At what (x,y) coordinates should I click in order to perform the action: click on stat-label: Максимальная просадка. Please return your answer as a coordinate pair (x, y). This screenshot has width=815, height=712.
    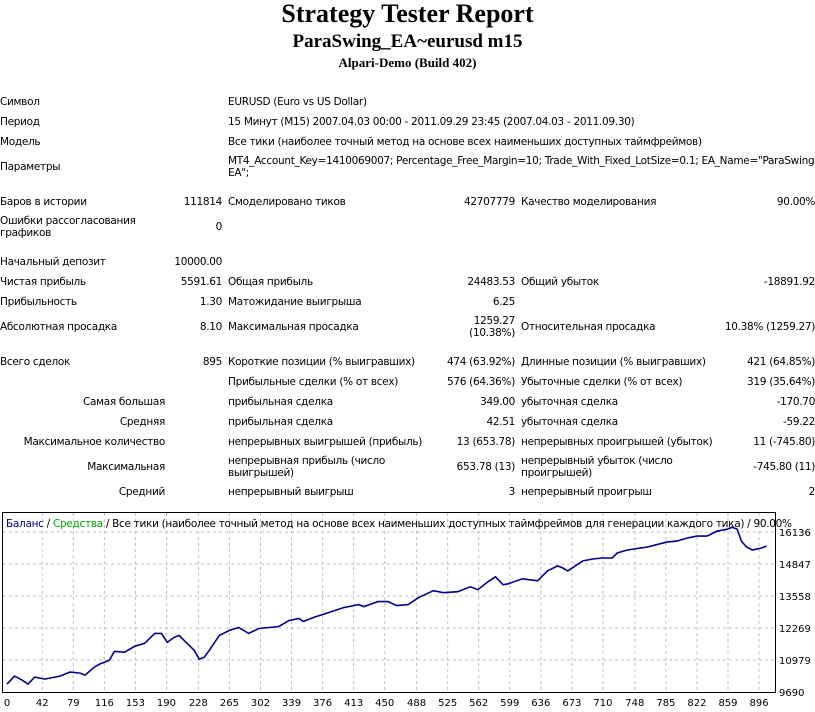
    Looking at the image, I should click on (293, 327).